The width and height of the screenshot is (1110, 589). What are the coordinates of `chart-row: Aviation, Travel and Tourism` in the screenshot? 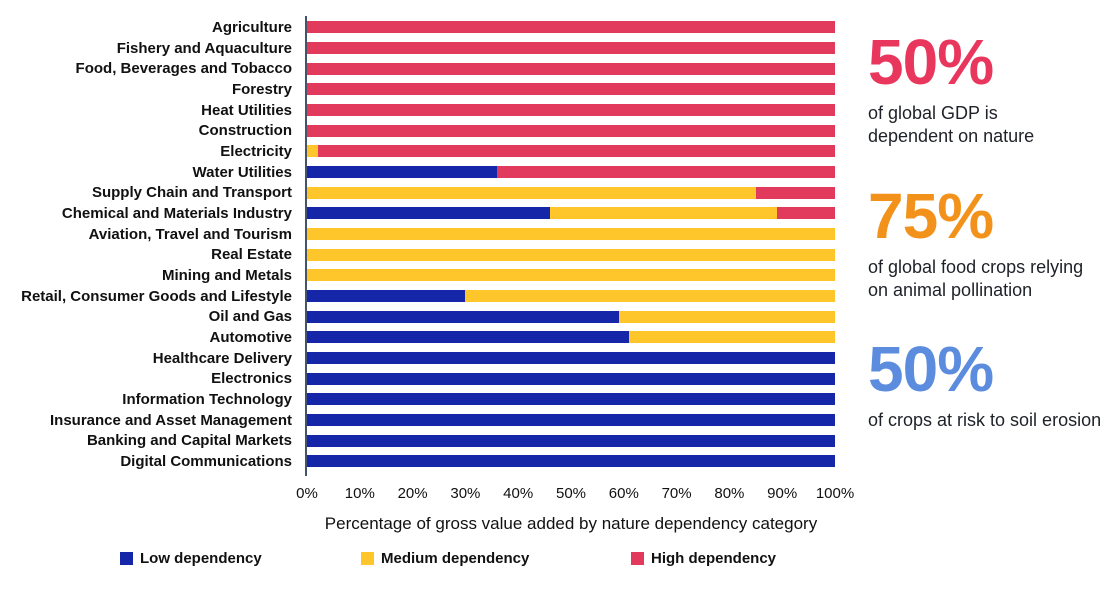 It's located at (417, 234).